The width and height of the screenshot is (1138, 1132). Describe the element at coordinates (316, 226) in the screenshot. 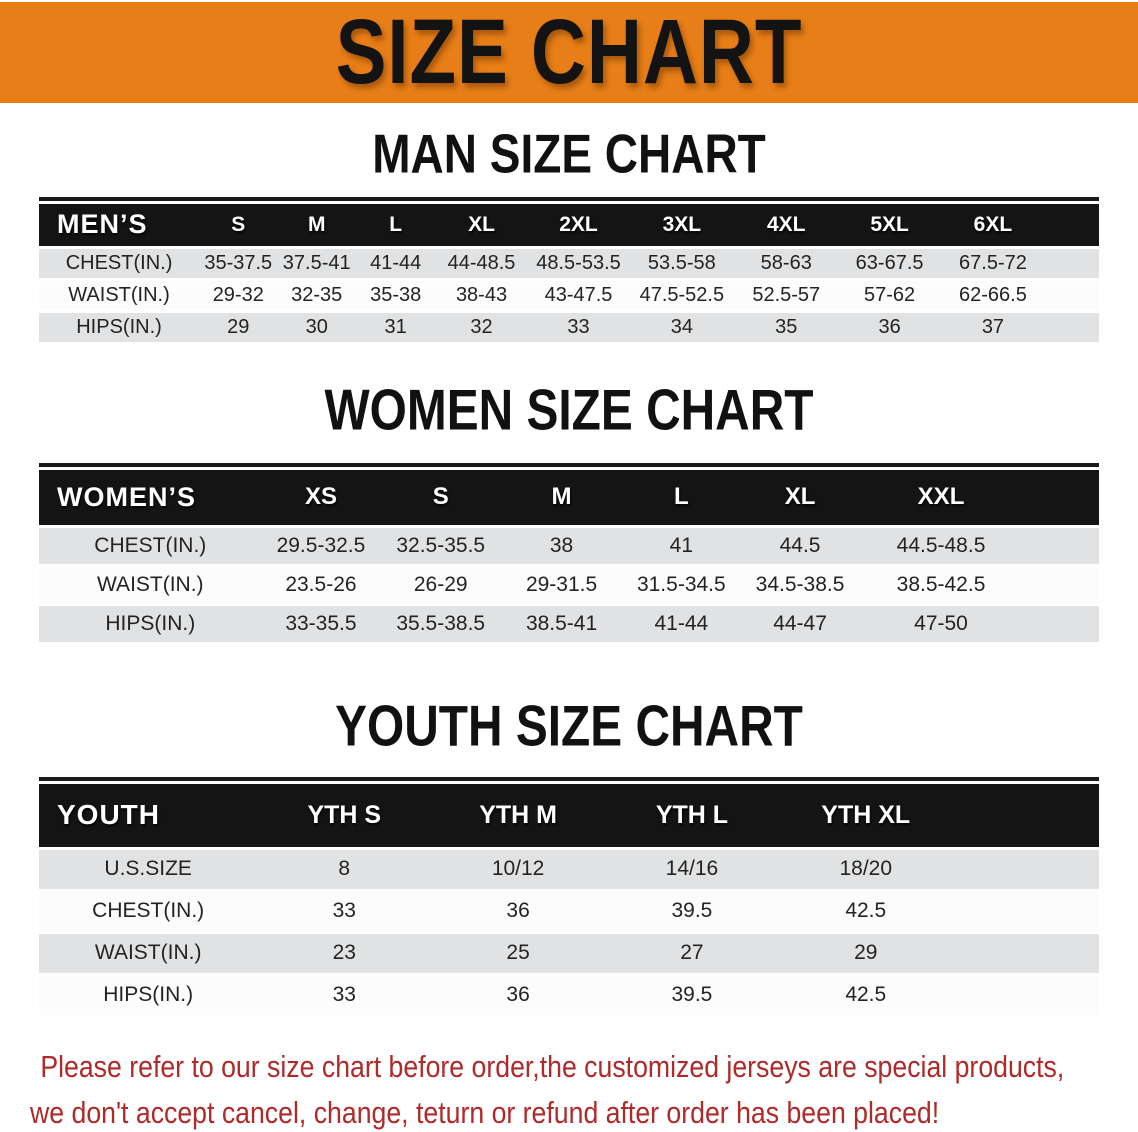

I see `column-header: M` at that location.